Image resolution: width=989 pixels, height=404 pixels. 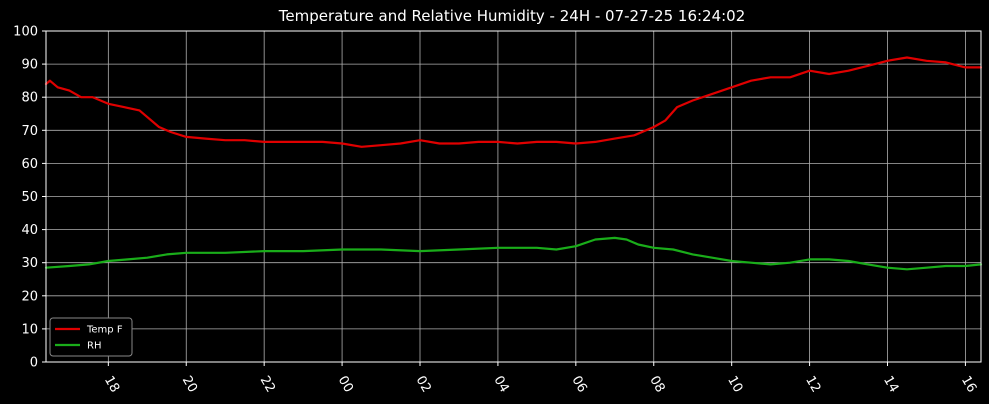 What do you see at coordinates (29, 263) in the screenshot?
I see `y-tick-label: 30` at bounding box center [29, 263].